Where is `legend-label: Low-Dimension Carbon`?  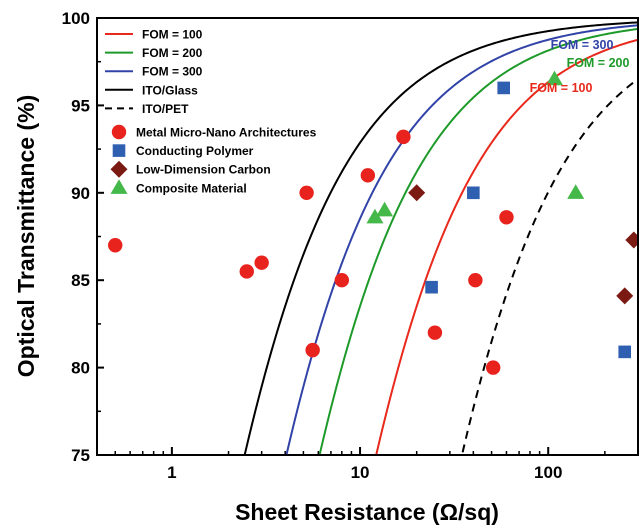 legend-label: Low-Dimension Carbon is located at coordinates (203, 170).